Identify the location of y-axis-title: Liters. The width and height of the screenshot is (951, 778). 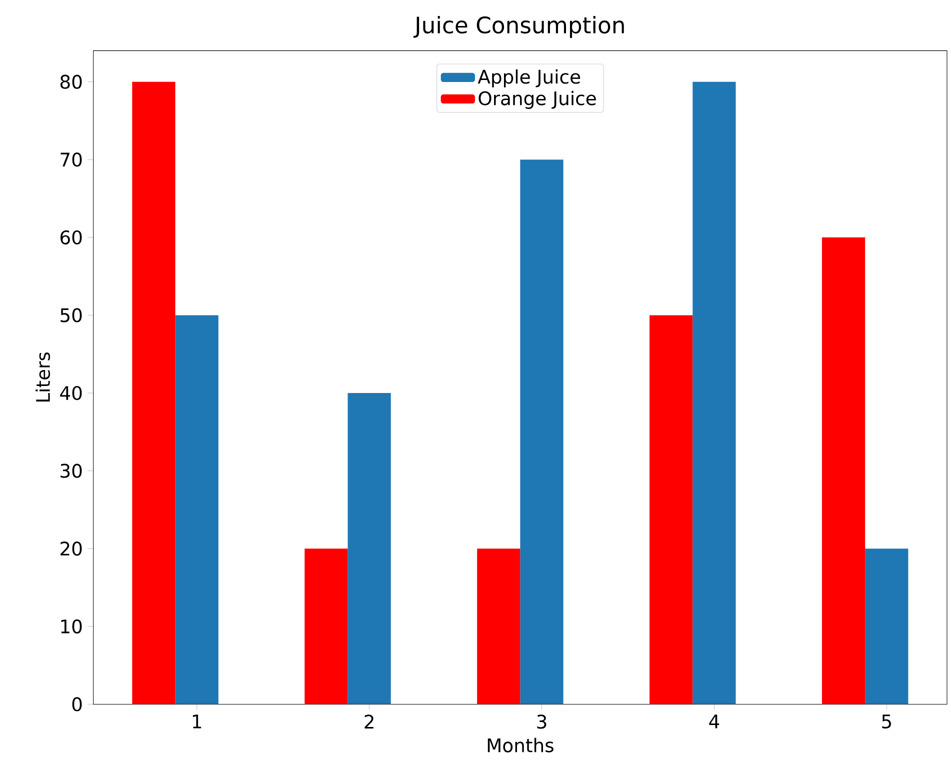
(43, 377).